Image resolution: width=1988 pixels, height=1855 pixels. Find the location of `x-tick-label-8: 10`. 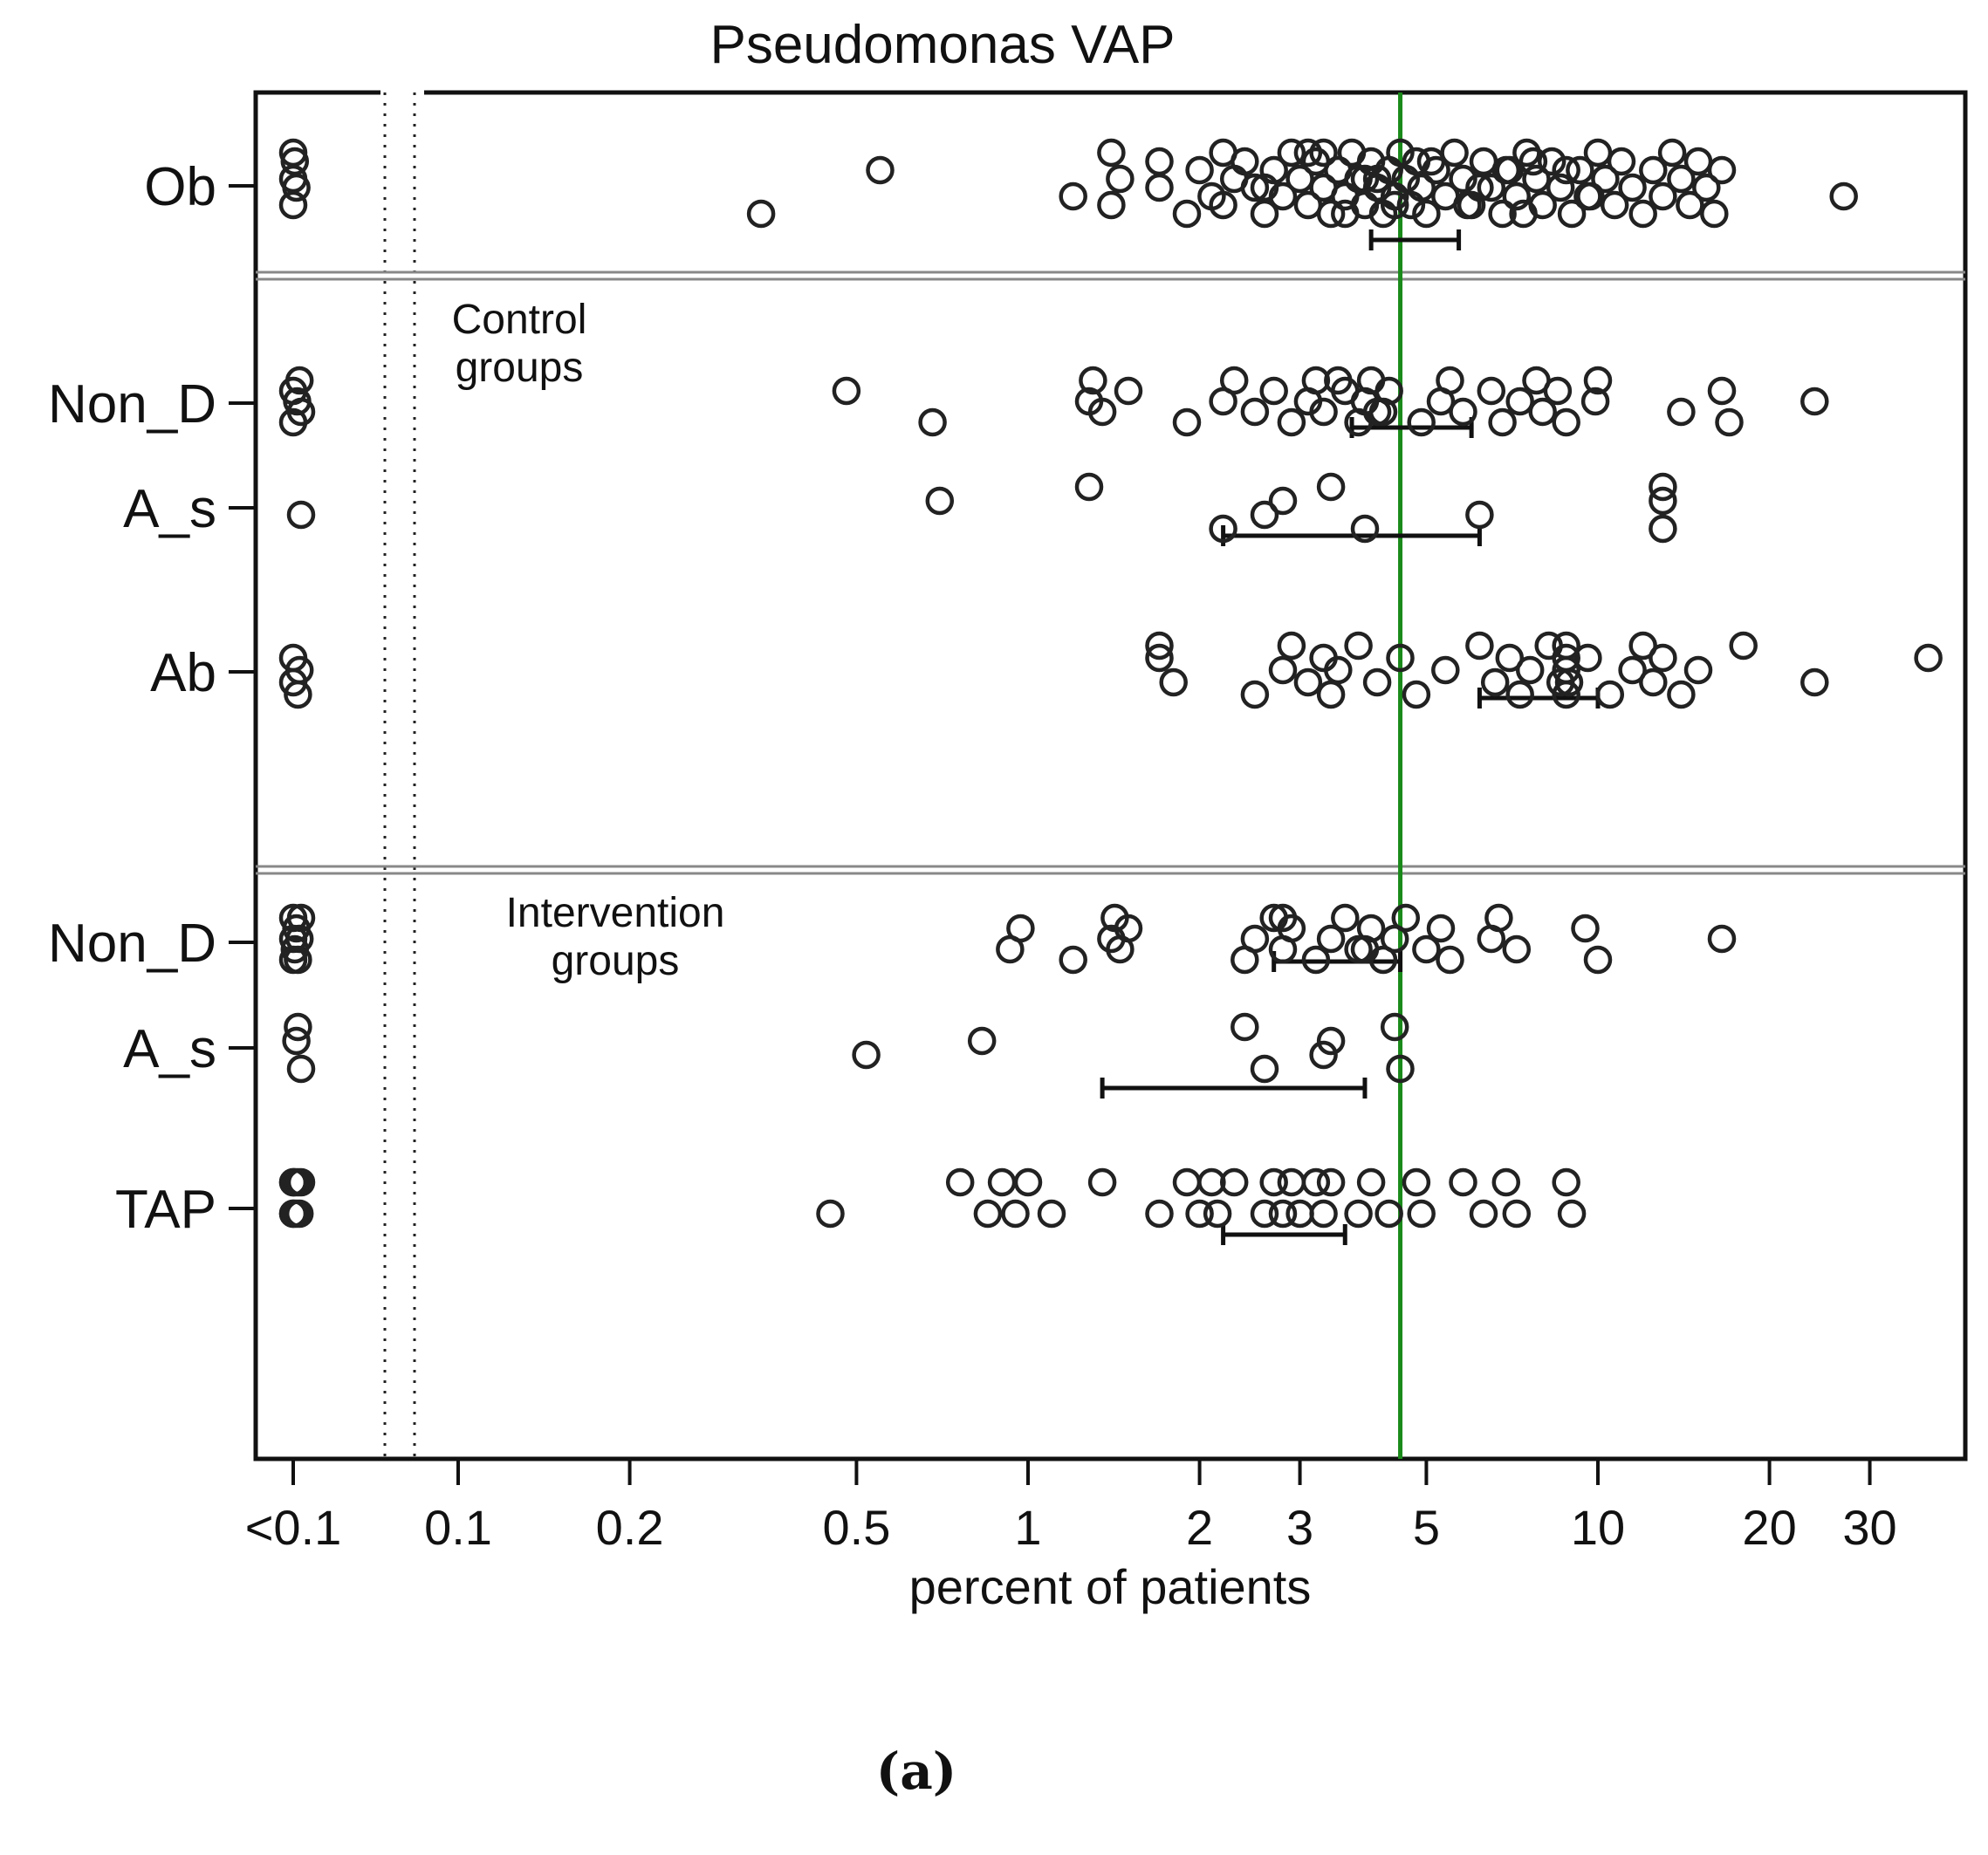

x-tick-label-8: 10 is located at coordinates (1598, 1527).